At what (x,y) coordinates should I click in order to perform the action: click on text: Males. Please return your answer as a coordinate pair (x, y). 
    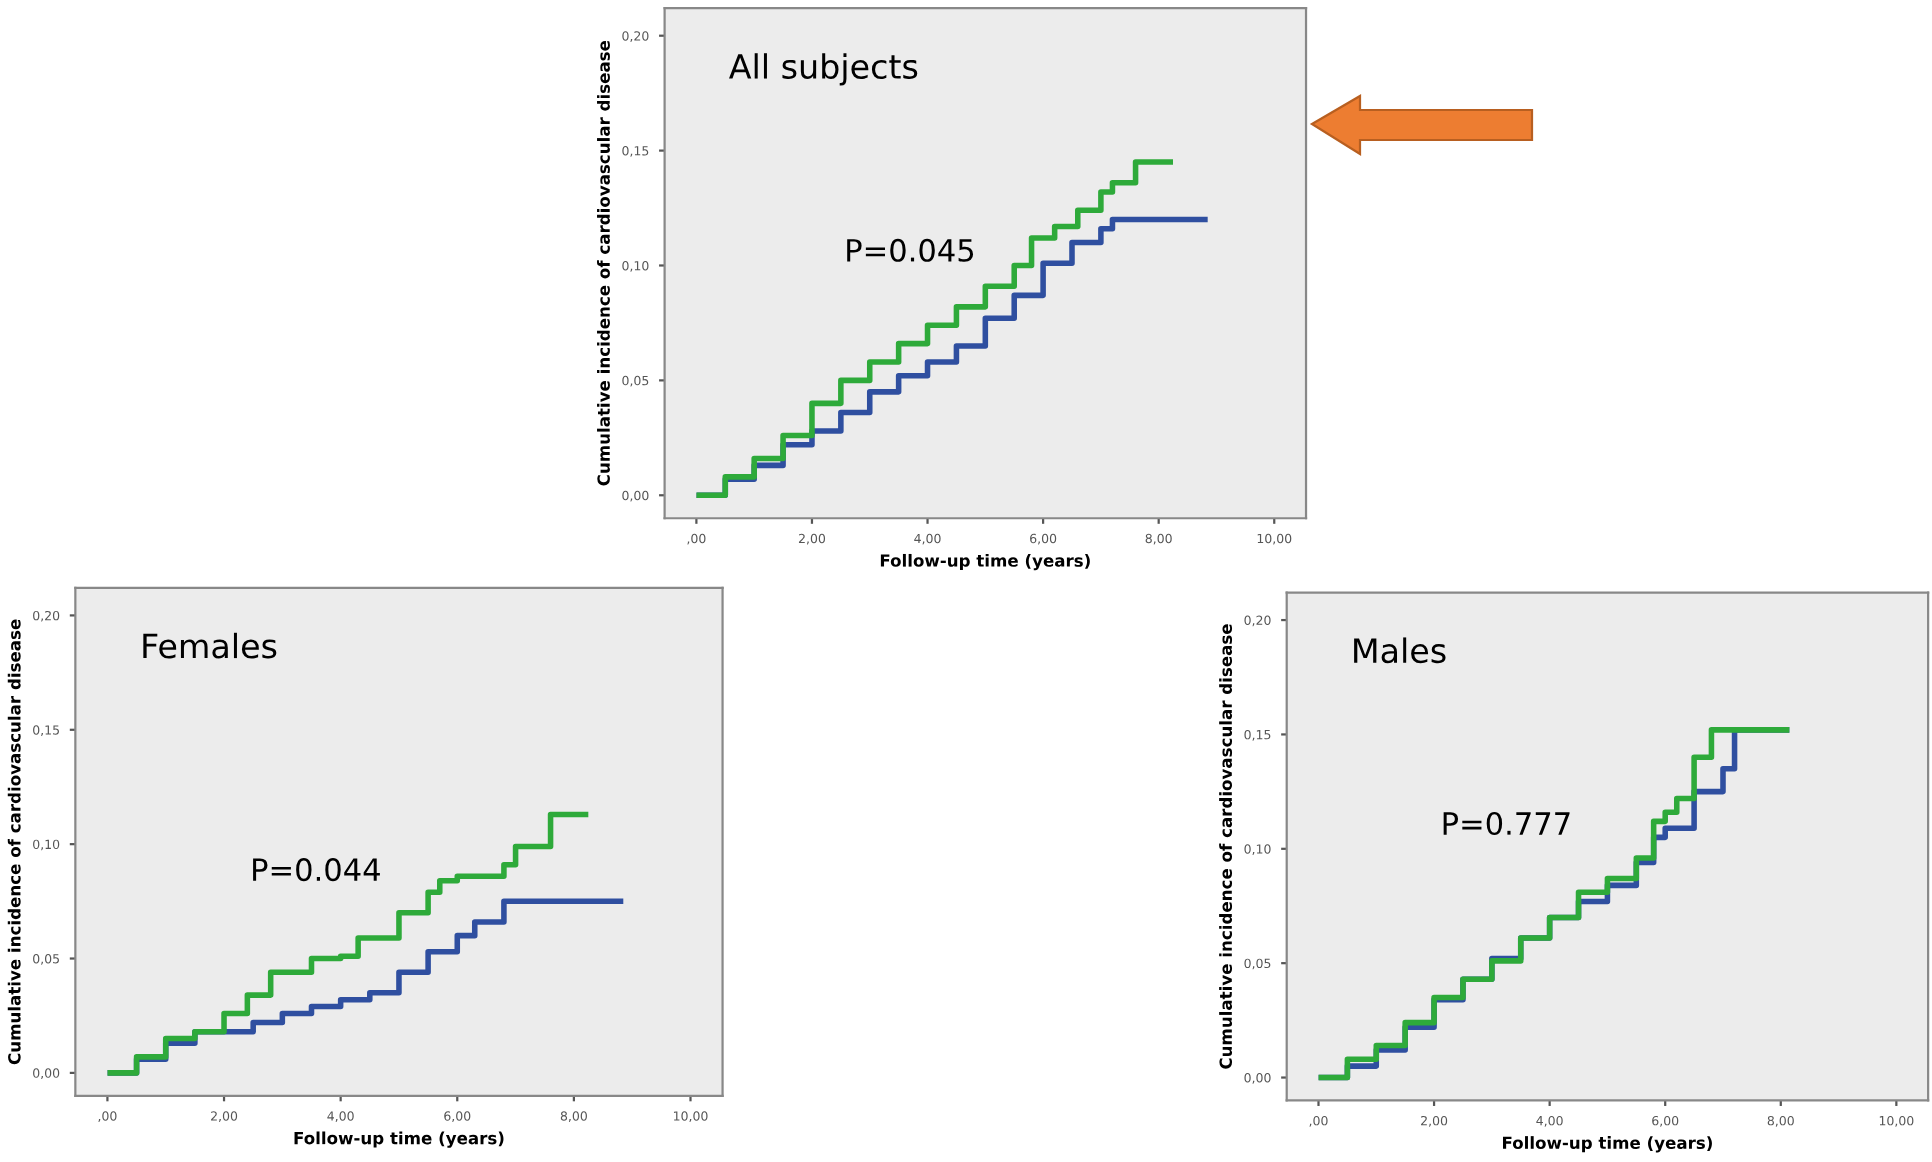
    Looking at the image, I should click on (1400, 650).